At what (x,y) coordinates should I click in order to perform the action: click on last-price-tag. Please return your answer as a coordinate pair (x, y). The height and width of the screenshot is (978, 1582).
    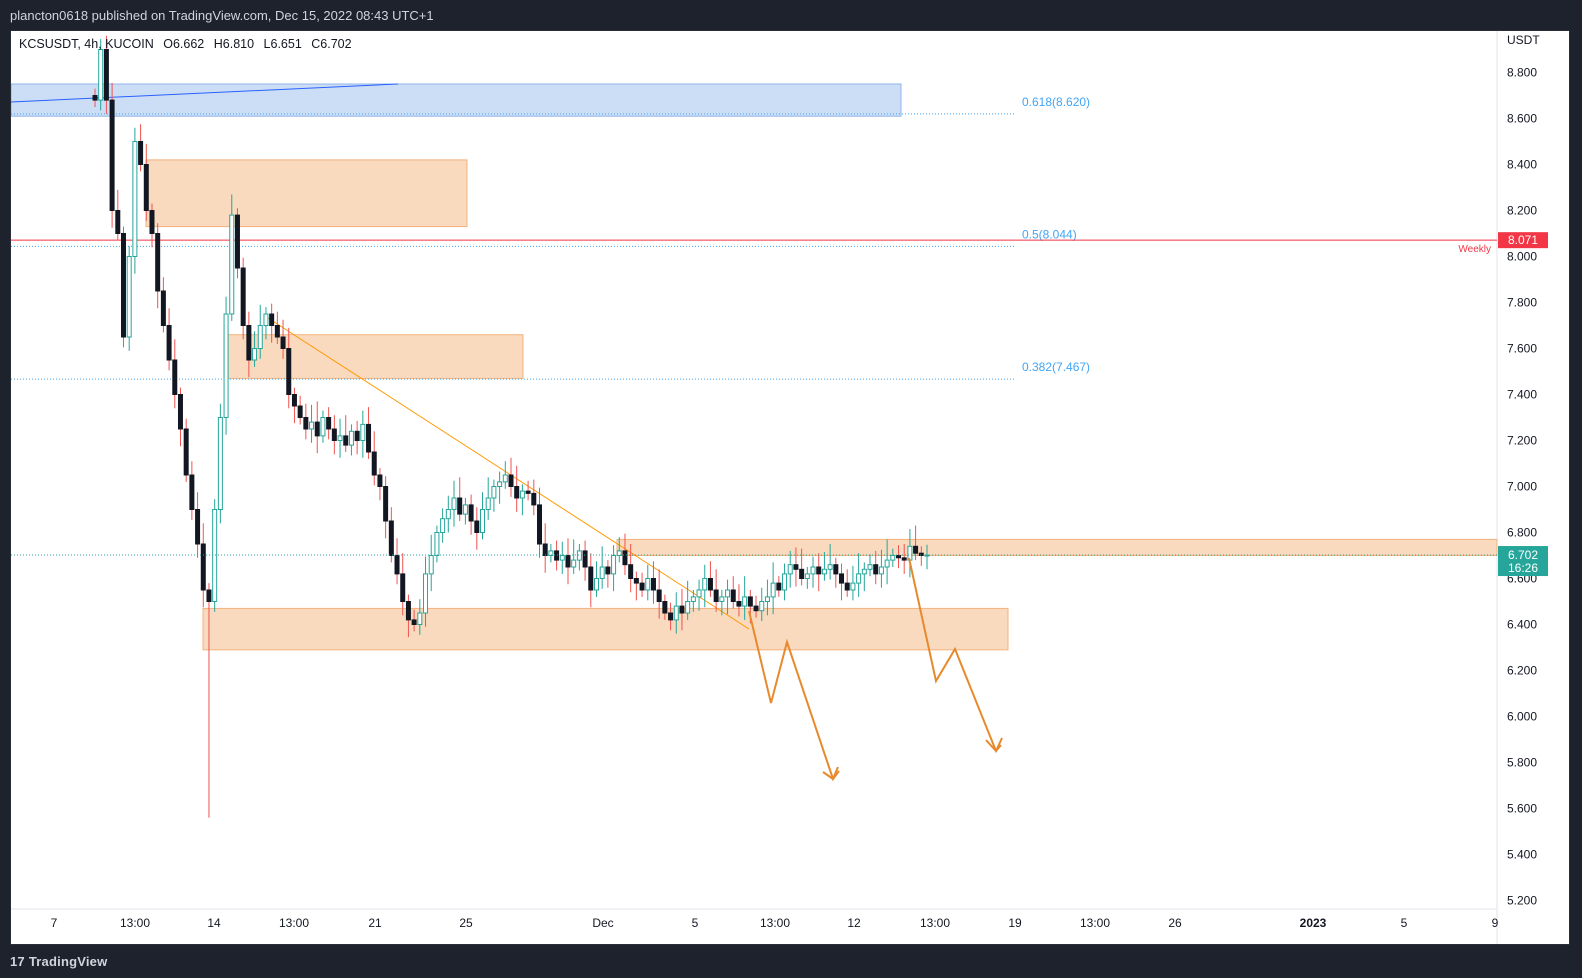
    Looking at the image, I should click on (1523, 561).